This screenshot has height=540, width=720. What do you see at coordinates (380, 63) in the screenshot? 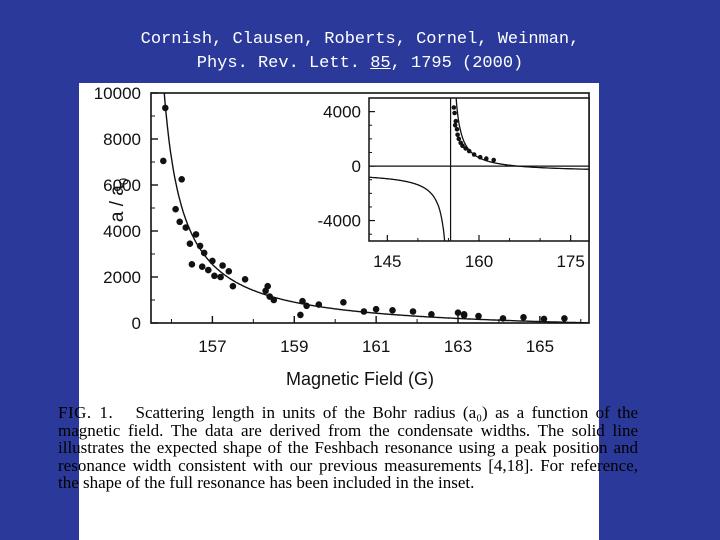
I see `volume-number: 85` at bounding box center [380, 63].